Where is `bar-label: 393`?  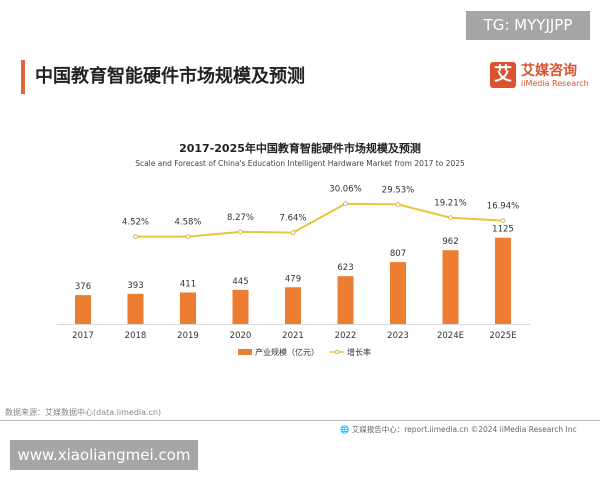
bar-label: 393 is located at coordinates (135, 286).